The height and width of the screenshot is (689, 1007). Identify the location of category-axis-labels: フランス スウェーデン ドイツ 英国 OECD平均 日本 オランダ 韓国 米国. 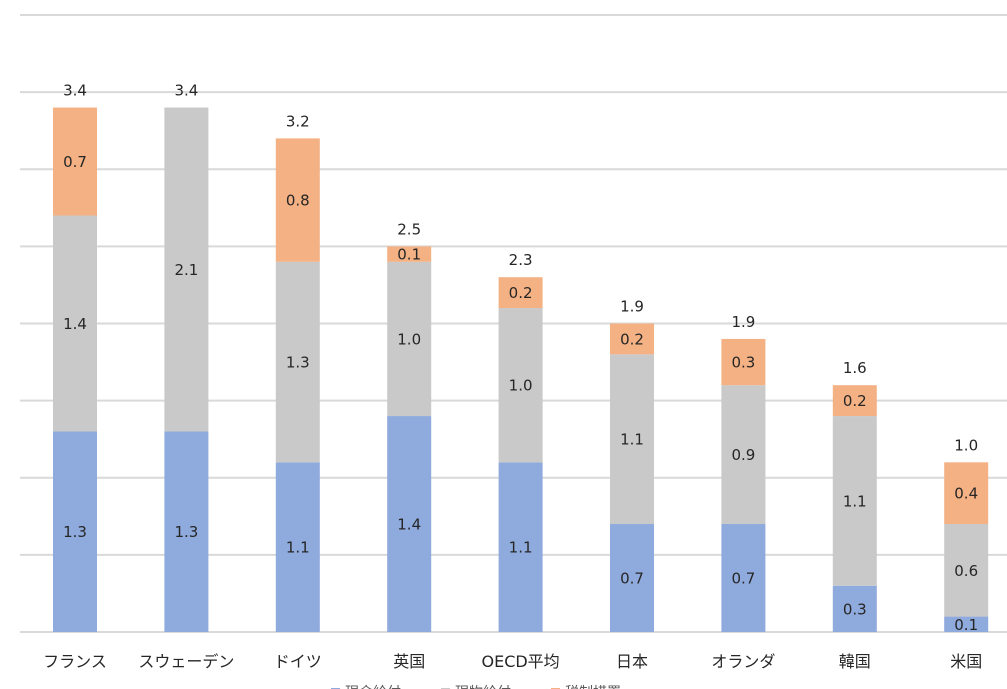
(512, 661).